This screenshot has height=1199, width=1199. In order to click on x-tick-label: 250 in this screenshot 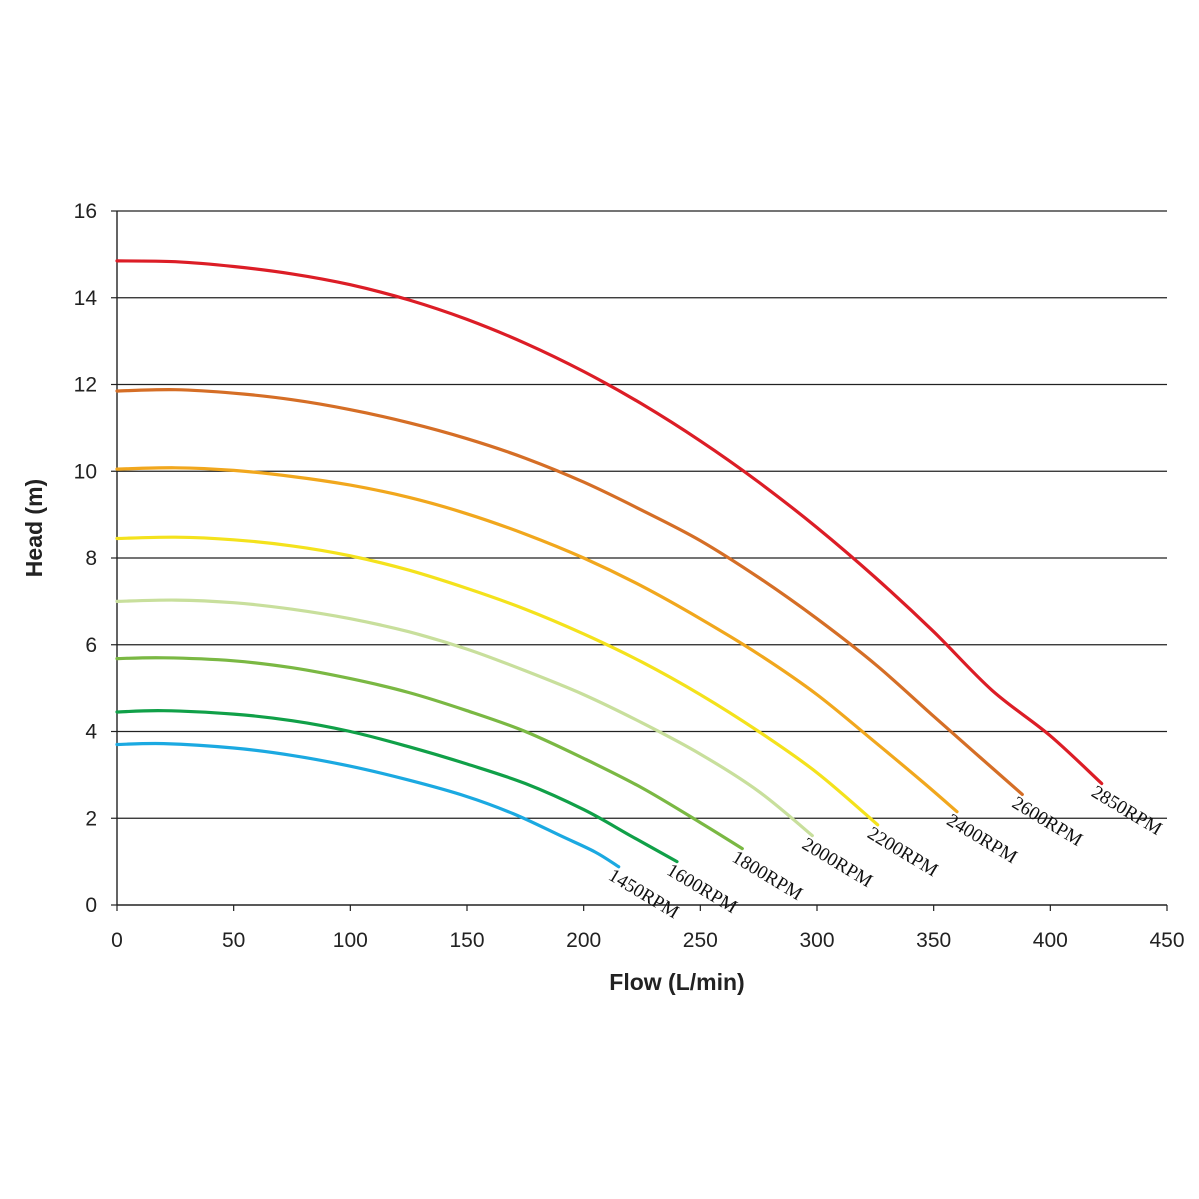, I will do `click(700, 940)`.